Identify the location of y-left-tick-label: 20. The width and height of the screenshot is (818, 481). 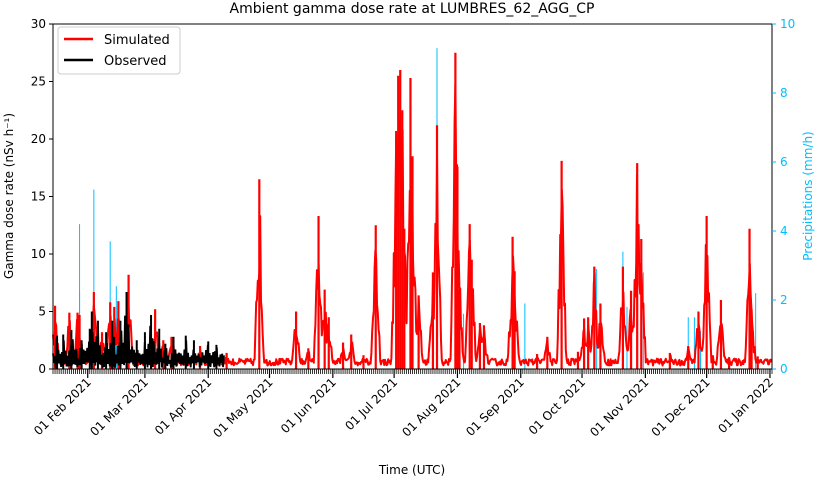
(38, 139).